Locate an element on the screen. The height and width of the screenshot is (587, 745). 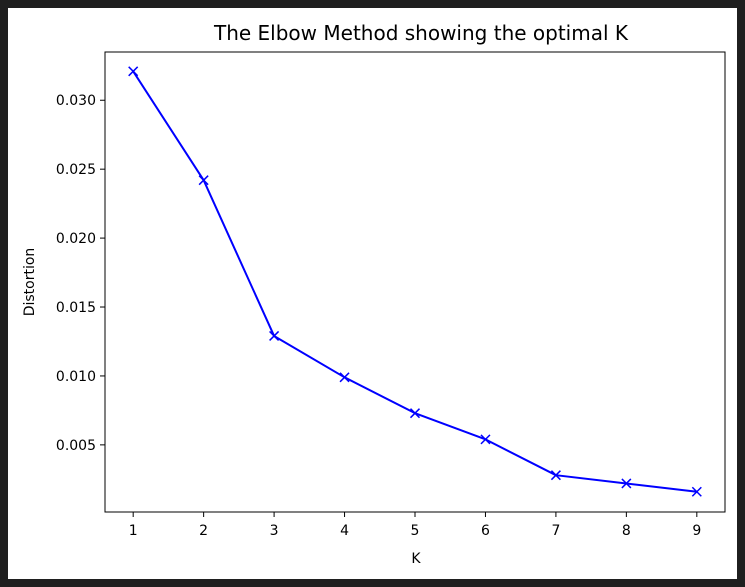
y-tick-label: 0.015 is located at coordinates (76, 308).